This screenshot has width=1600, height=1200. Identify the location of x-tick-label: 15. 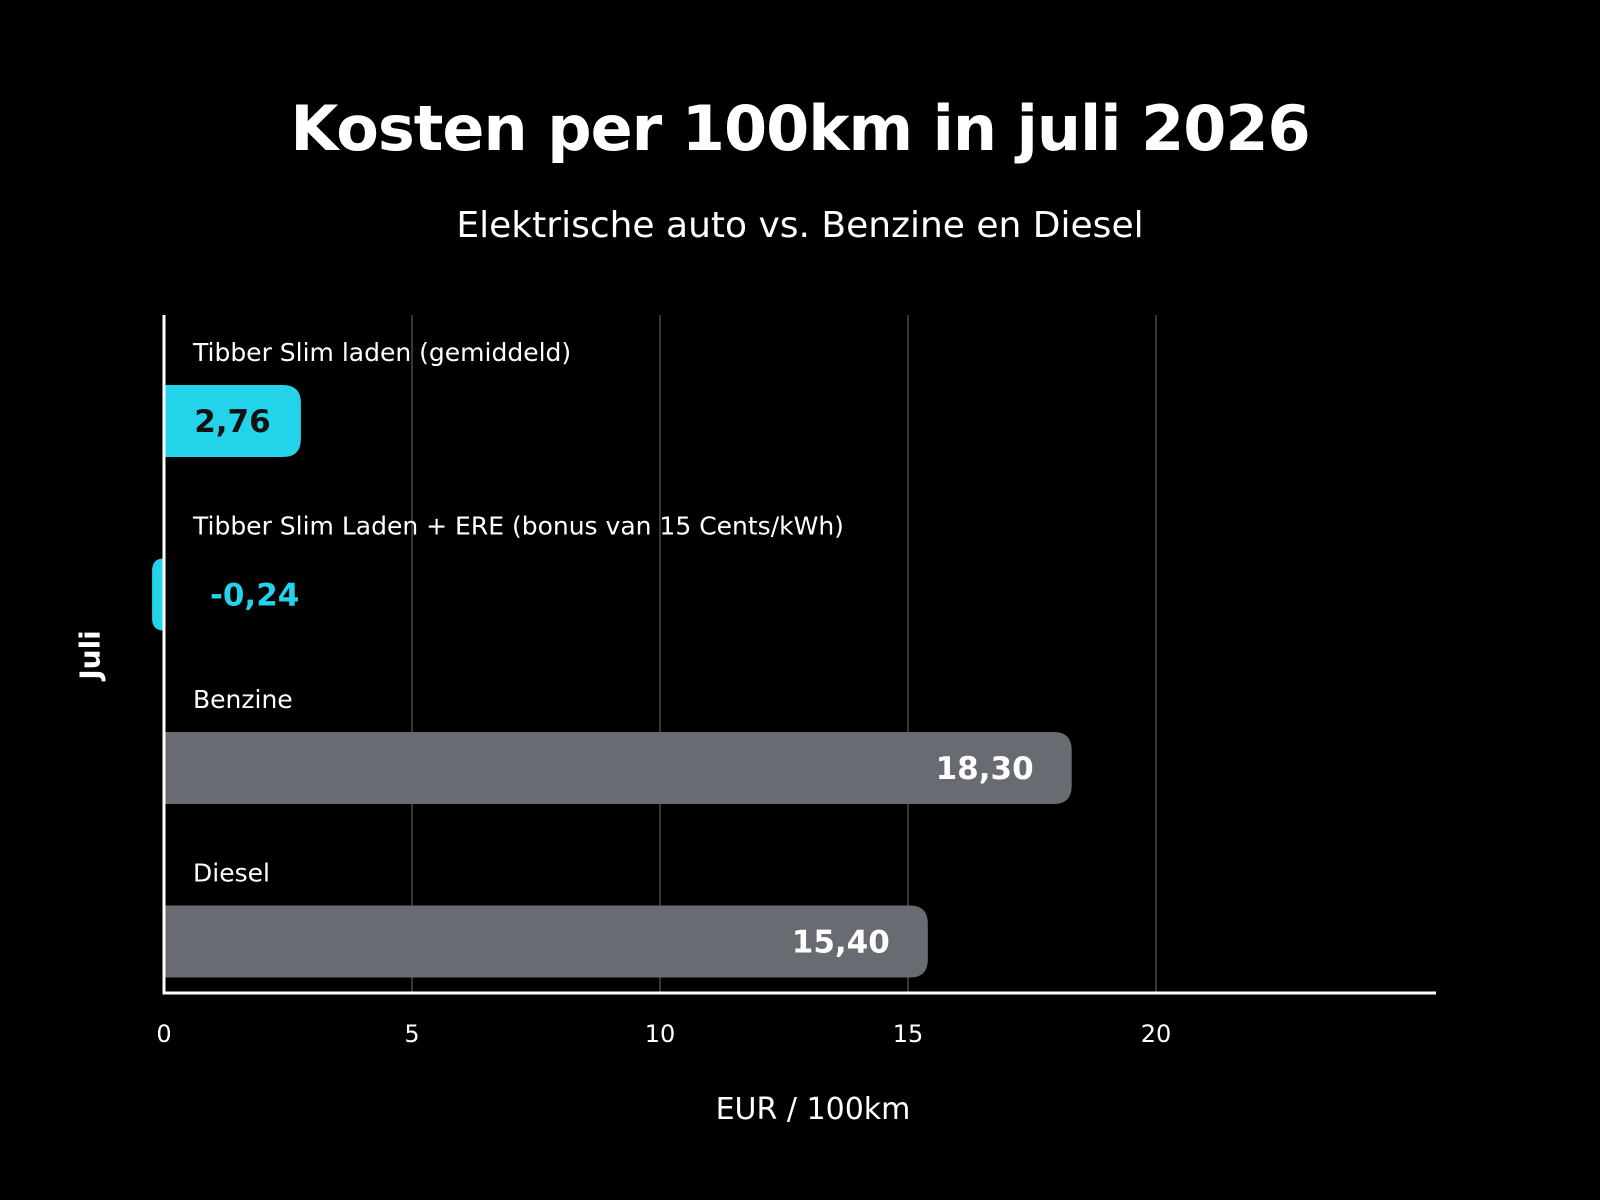
(908, 1034).